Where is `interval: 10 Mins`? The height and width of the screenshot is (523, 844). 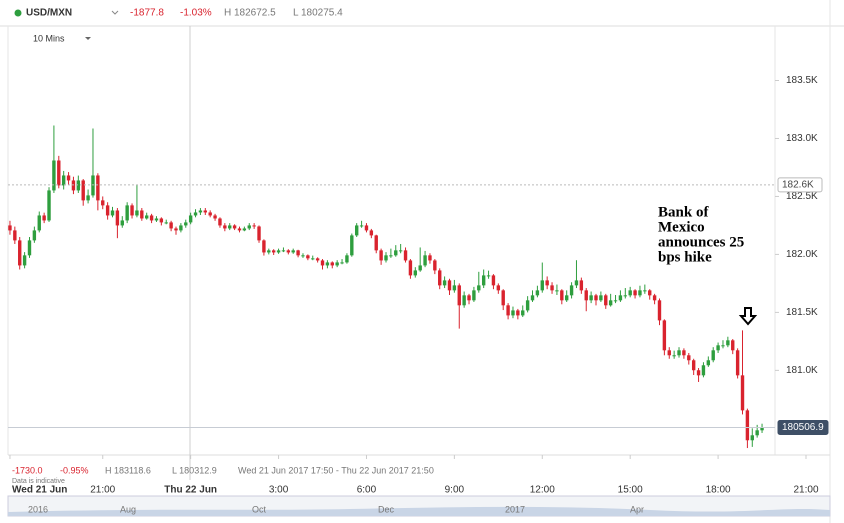
interval: 10 Mins is located at coordinates (49, 38).